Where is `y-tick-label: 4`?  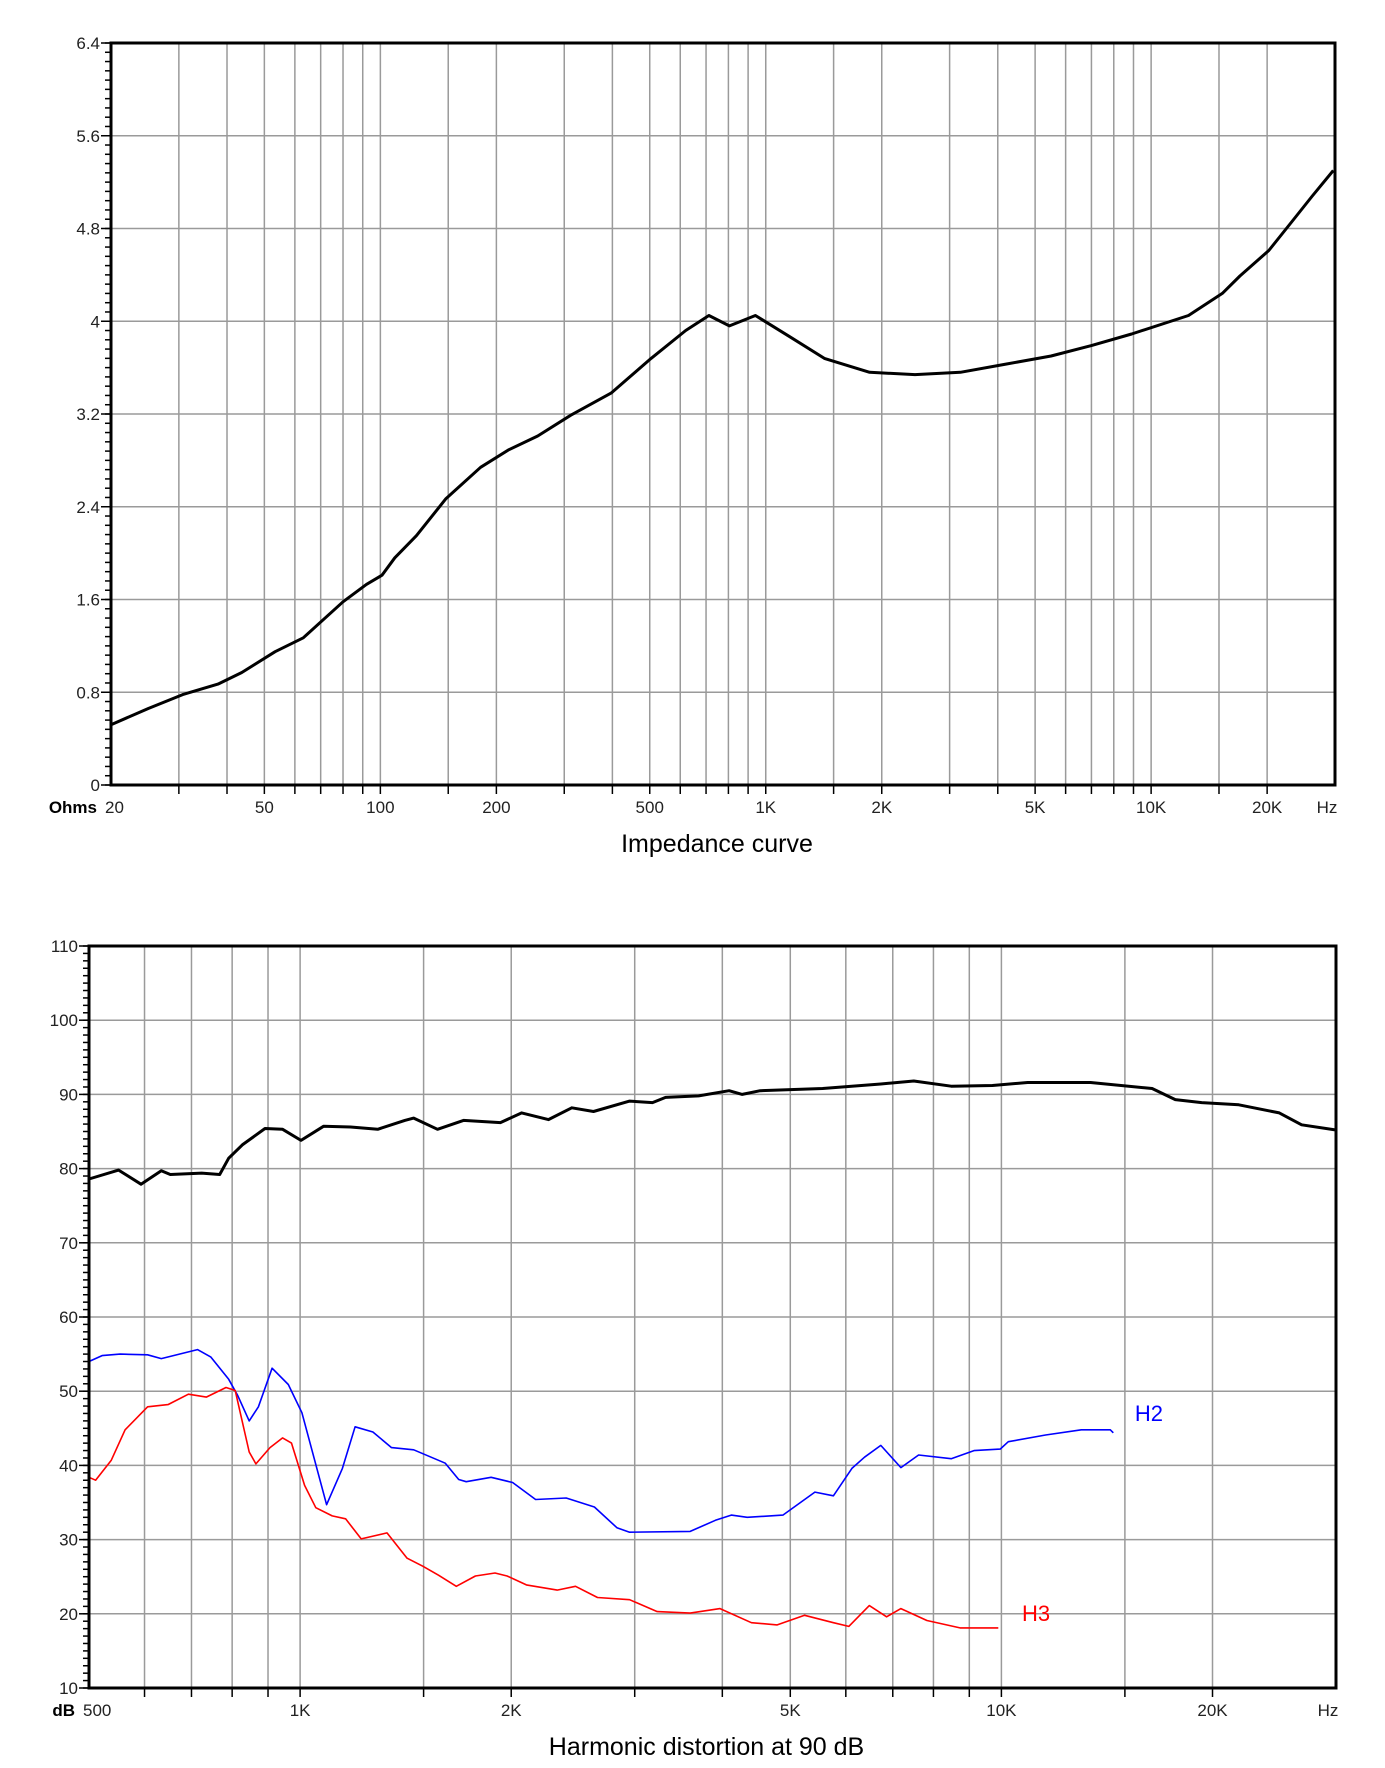 y-tick-label: 4 is located at coordinates (95, 321).